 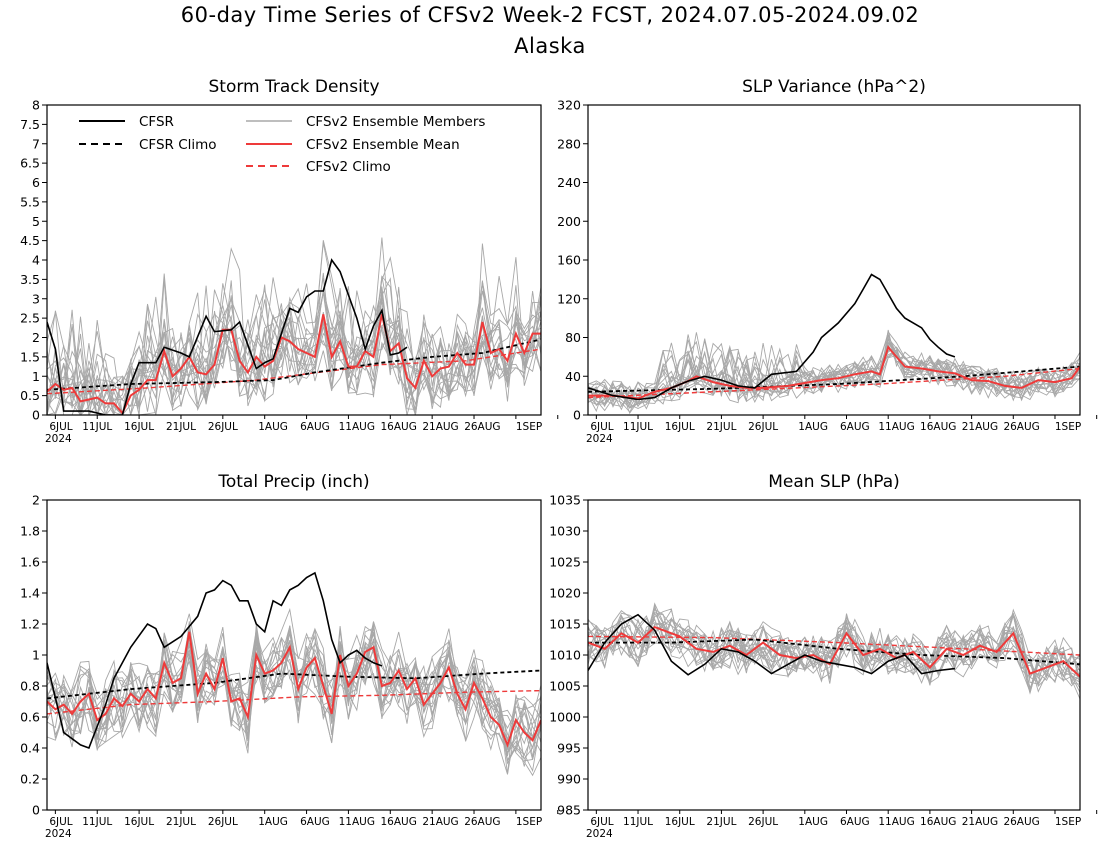 What do you see at coordinates (36, 376) in the screenshot?
I see `y-tick-label: 1` at bounding box center [36, 376].